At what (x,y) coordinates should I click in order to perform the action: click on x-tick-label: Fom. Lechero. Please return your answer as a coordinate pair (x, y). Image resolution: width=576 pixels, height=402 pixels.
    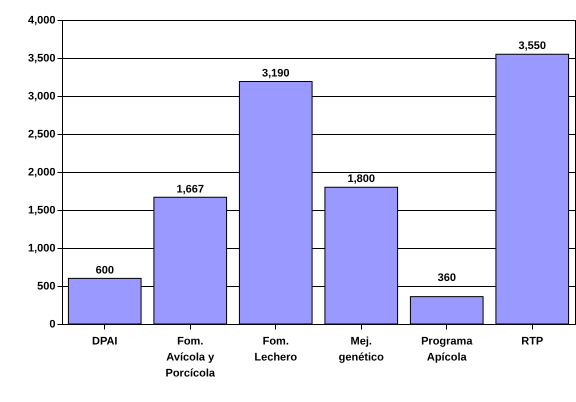
    Looking at the image, I should click on (276, 350).